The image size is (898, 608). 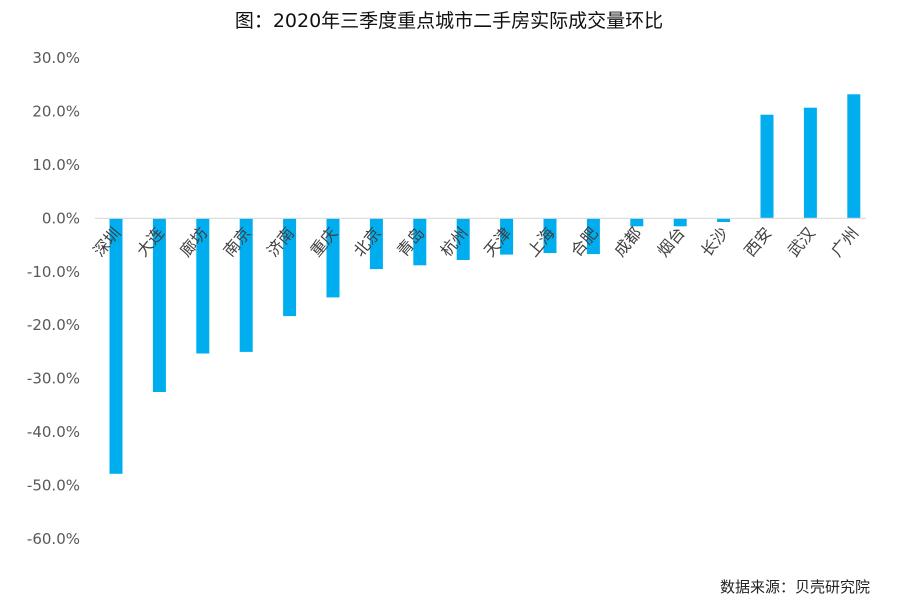 What do you see at coordinates (53, 325) in the screenshot?
I see `y-tick-label: -20.0%` at bounding box center [53, 325].